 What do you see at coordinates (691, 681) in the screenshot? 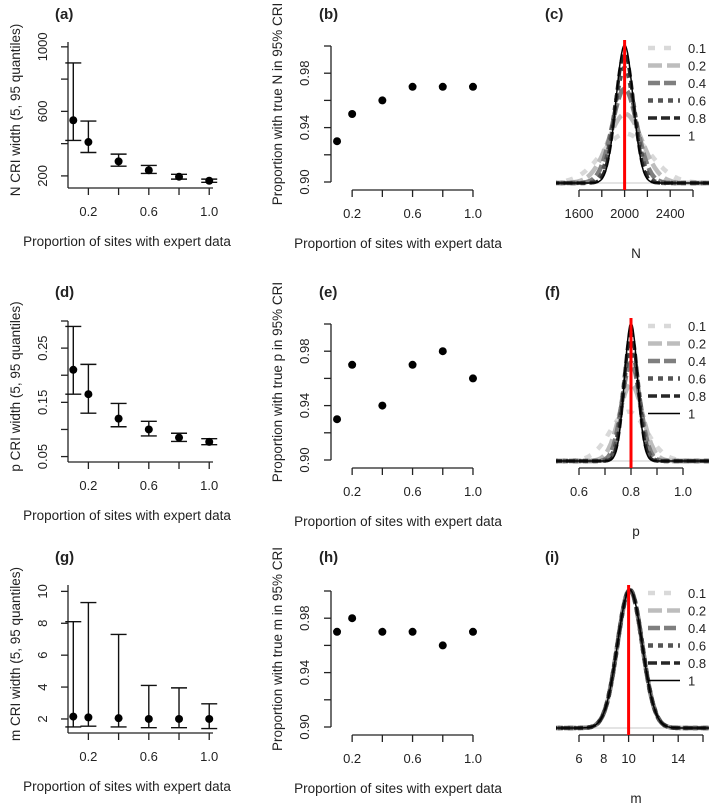
I see `legend-label: 1` at bounding box center [691, 681].